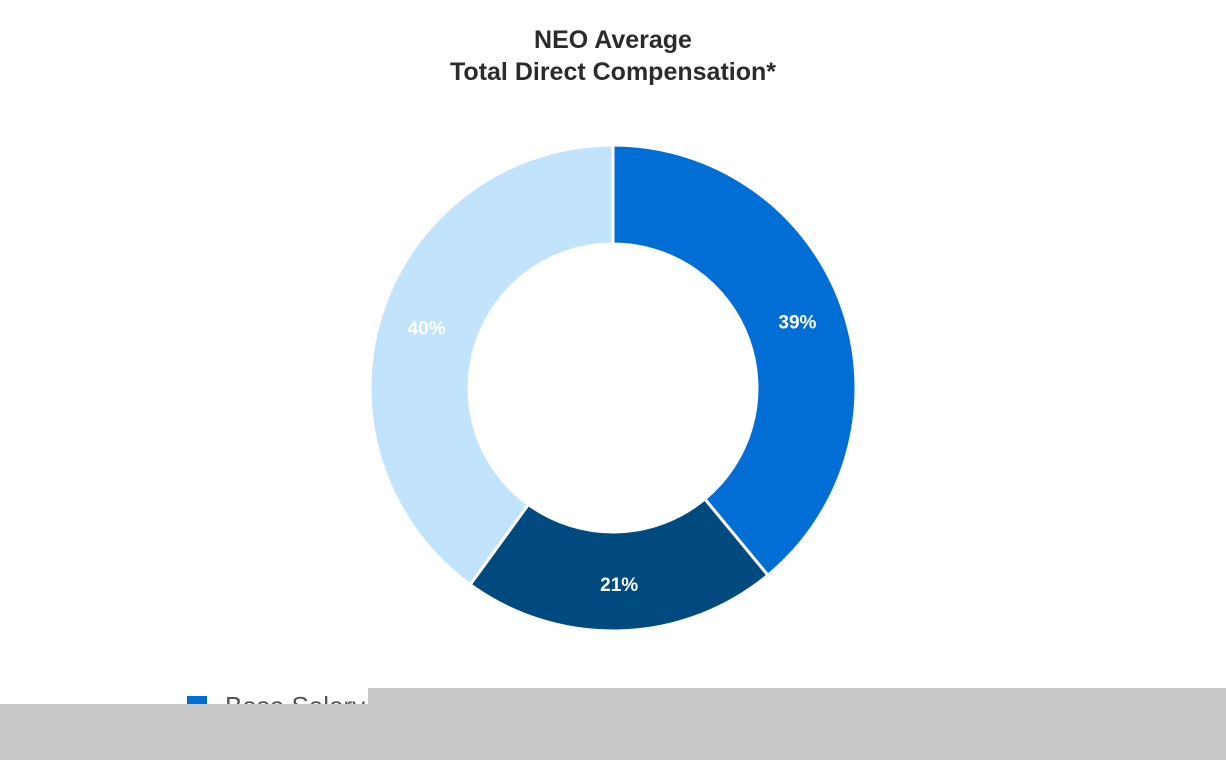 This screenshot has height=760, width=1226. I want to click on slice-label-2: 40%, so click(427, 328).